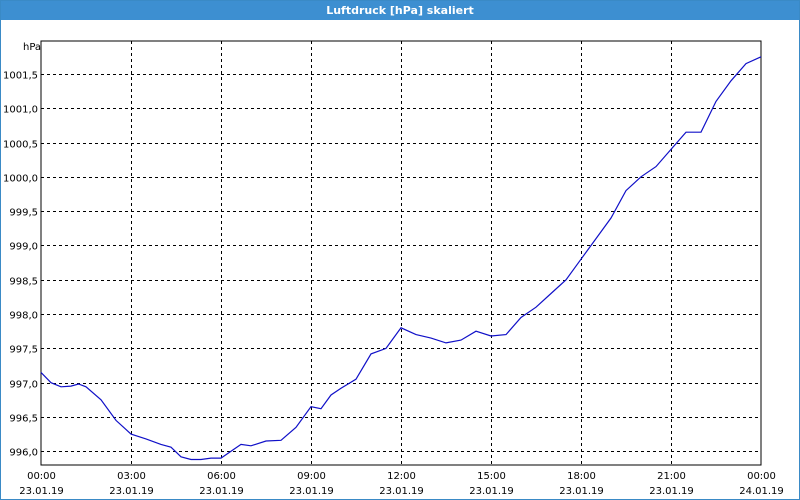  Describe the element at coordinates (32, 47) in the screenshot. I see `y-axis-unit-label: hPa` at that location.